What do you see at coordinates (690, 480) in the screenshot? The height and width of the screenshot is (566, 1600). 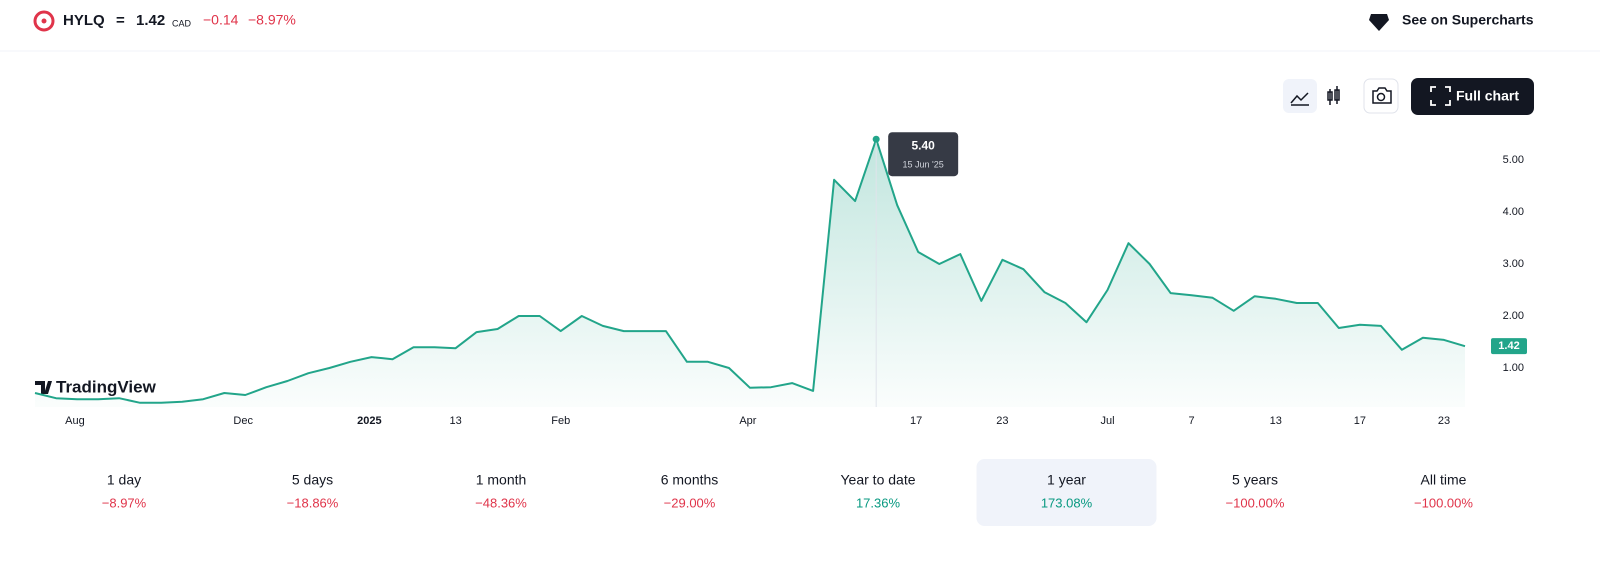 I see `period-label: 6 months` at bounding box center [690, 480].